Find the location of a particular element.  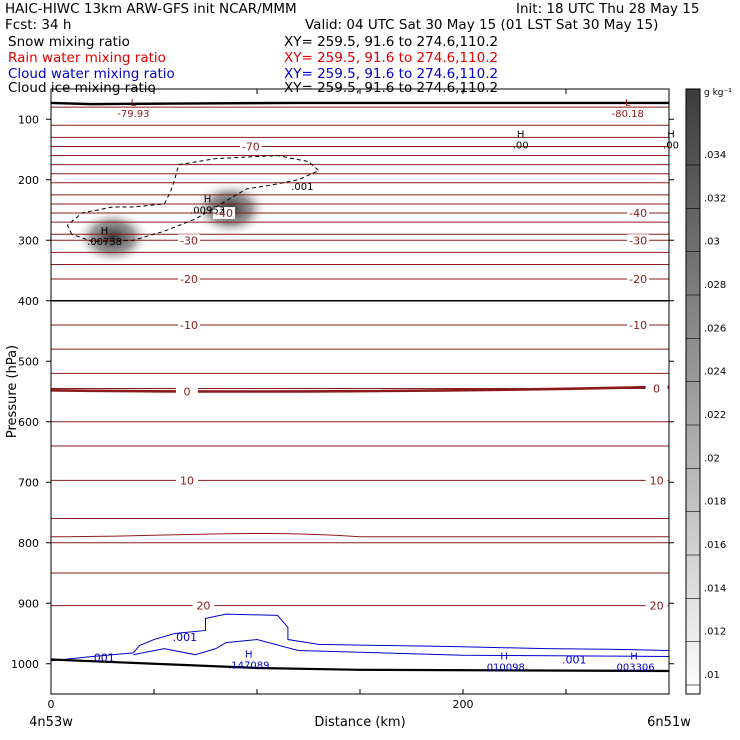

x-tick-label: 200 is located at coordinates (463, 704).